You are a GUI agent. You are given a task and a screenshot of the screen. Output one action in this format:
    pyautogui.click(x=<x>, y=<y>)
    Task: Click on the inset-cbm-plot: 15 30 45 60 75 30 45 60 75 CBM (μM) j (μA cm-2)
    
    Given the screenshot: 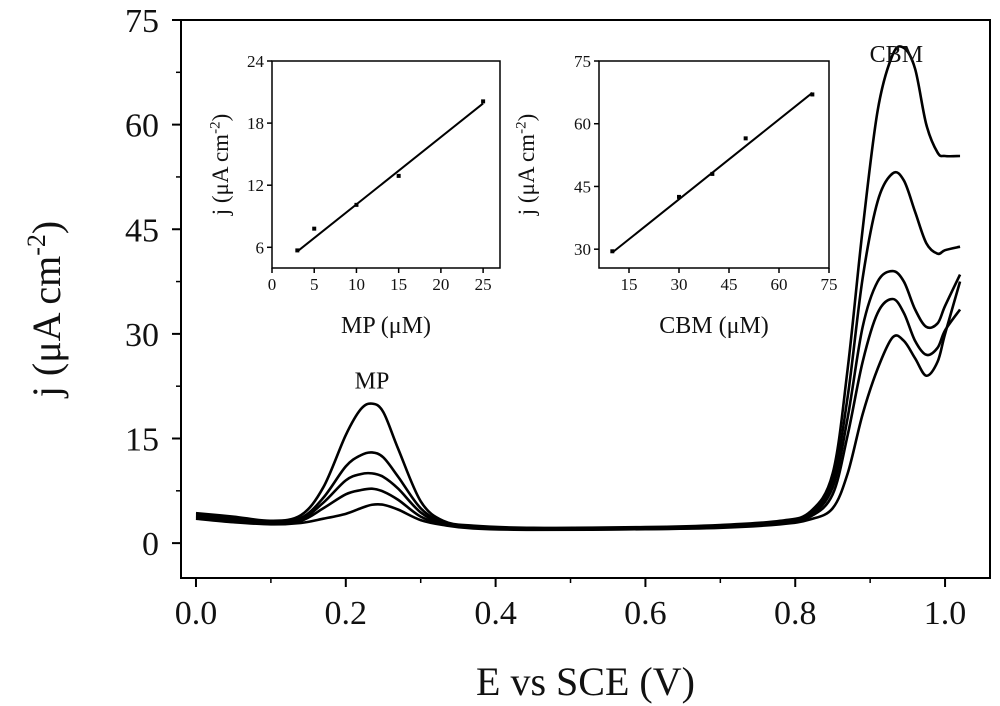 What is the action you would take?
    pyautogui.click(x=675, y=195)
    